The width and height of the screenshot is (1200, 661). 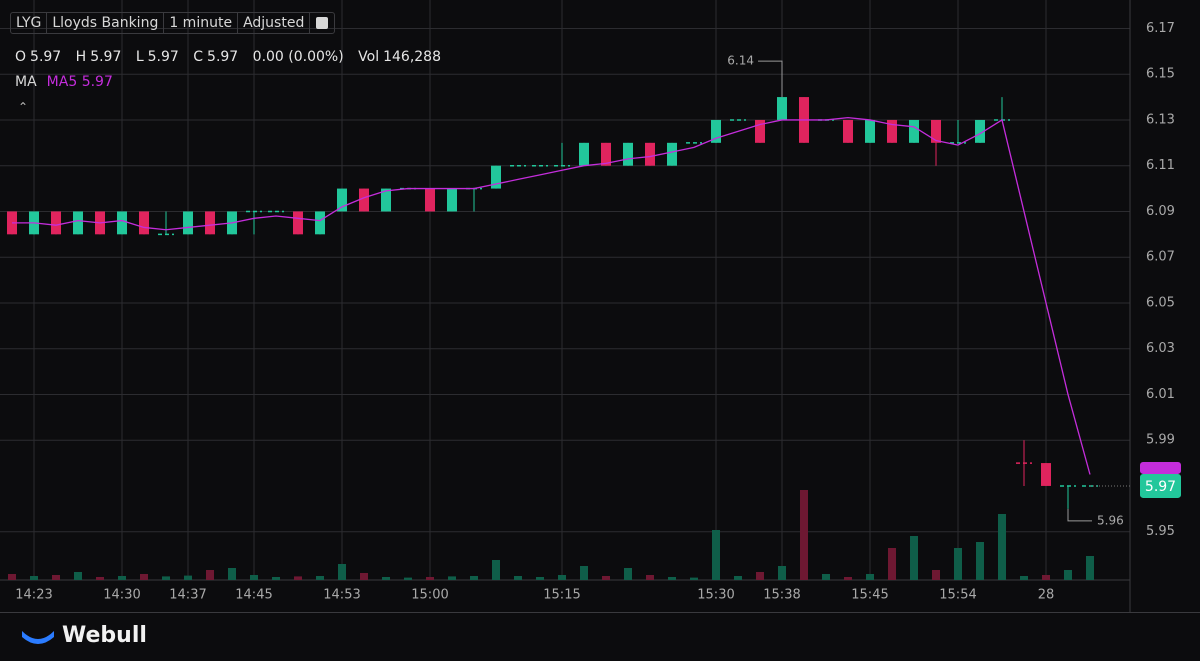 I want to click on y-tick-label: 6.15, so click(x=1160, y=74).